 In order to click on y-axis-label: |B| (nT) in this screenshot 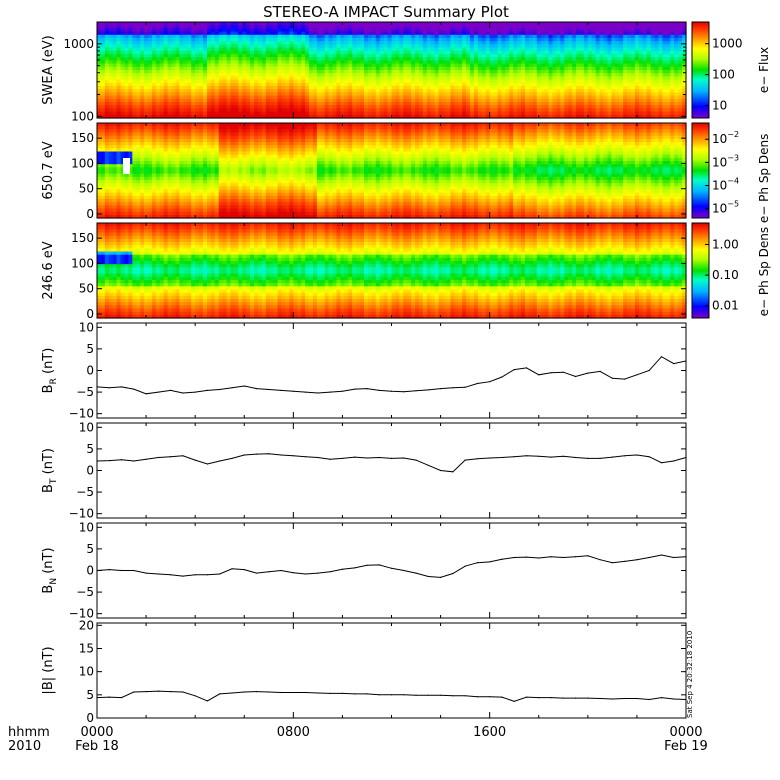, I will do `click(48, 670)`.